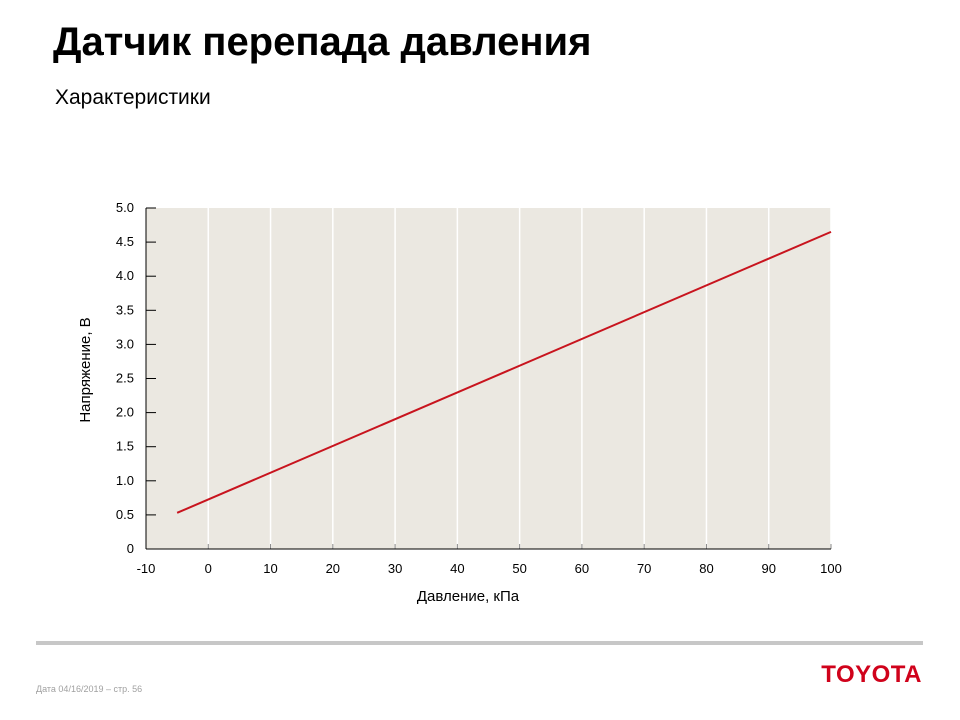  What do you see at coordinates (125, 446) in the screenshot?
I see `y-tick-label: 1.5` at bounding box center [125, 446].